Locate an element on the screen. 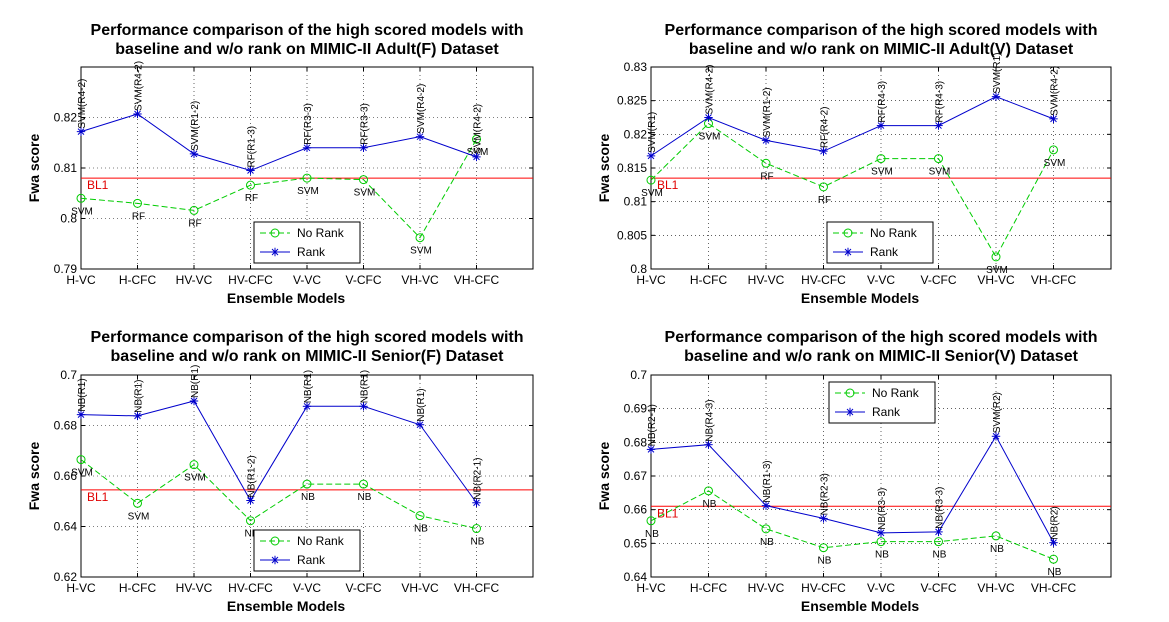 Image resolution: width=1169 pixels, height=622 pixels. y-tick-label: 0.7 is located at coordinates (638, 375).